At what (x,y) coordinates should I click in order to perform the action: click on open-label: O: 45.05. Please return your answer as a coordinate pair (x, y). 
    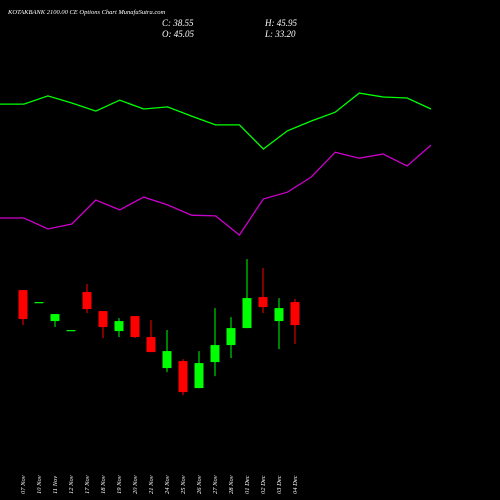
    Looking at the image, I should click on (178, 34).